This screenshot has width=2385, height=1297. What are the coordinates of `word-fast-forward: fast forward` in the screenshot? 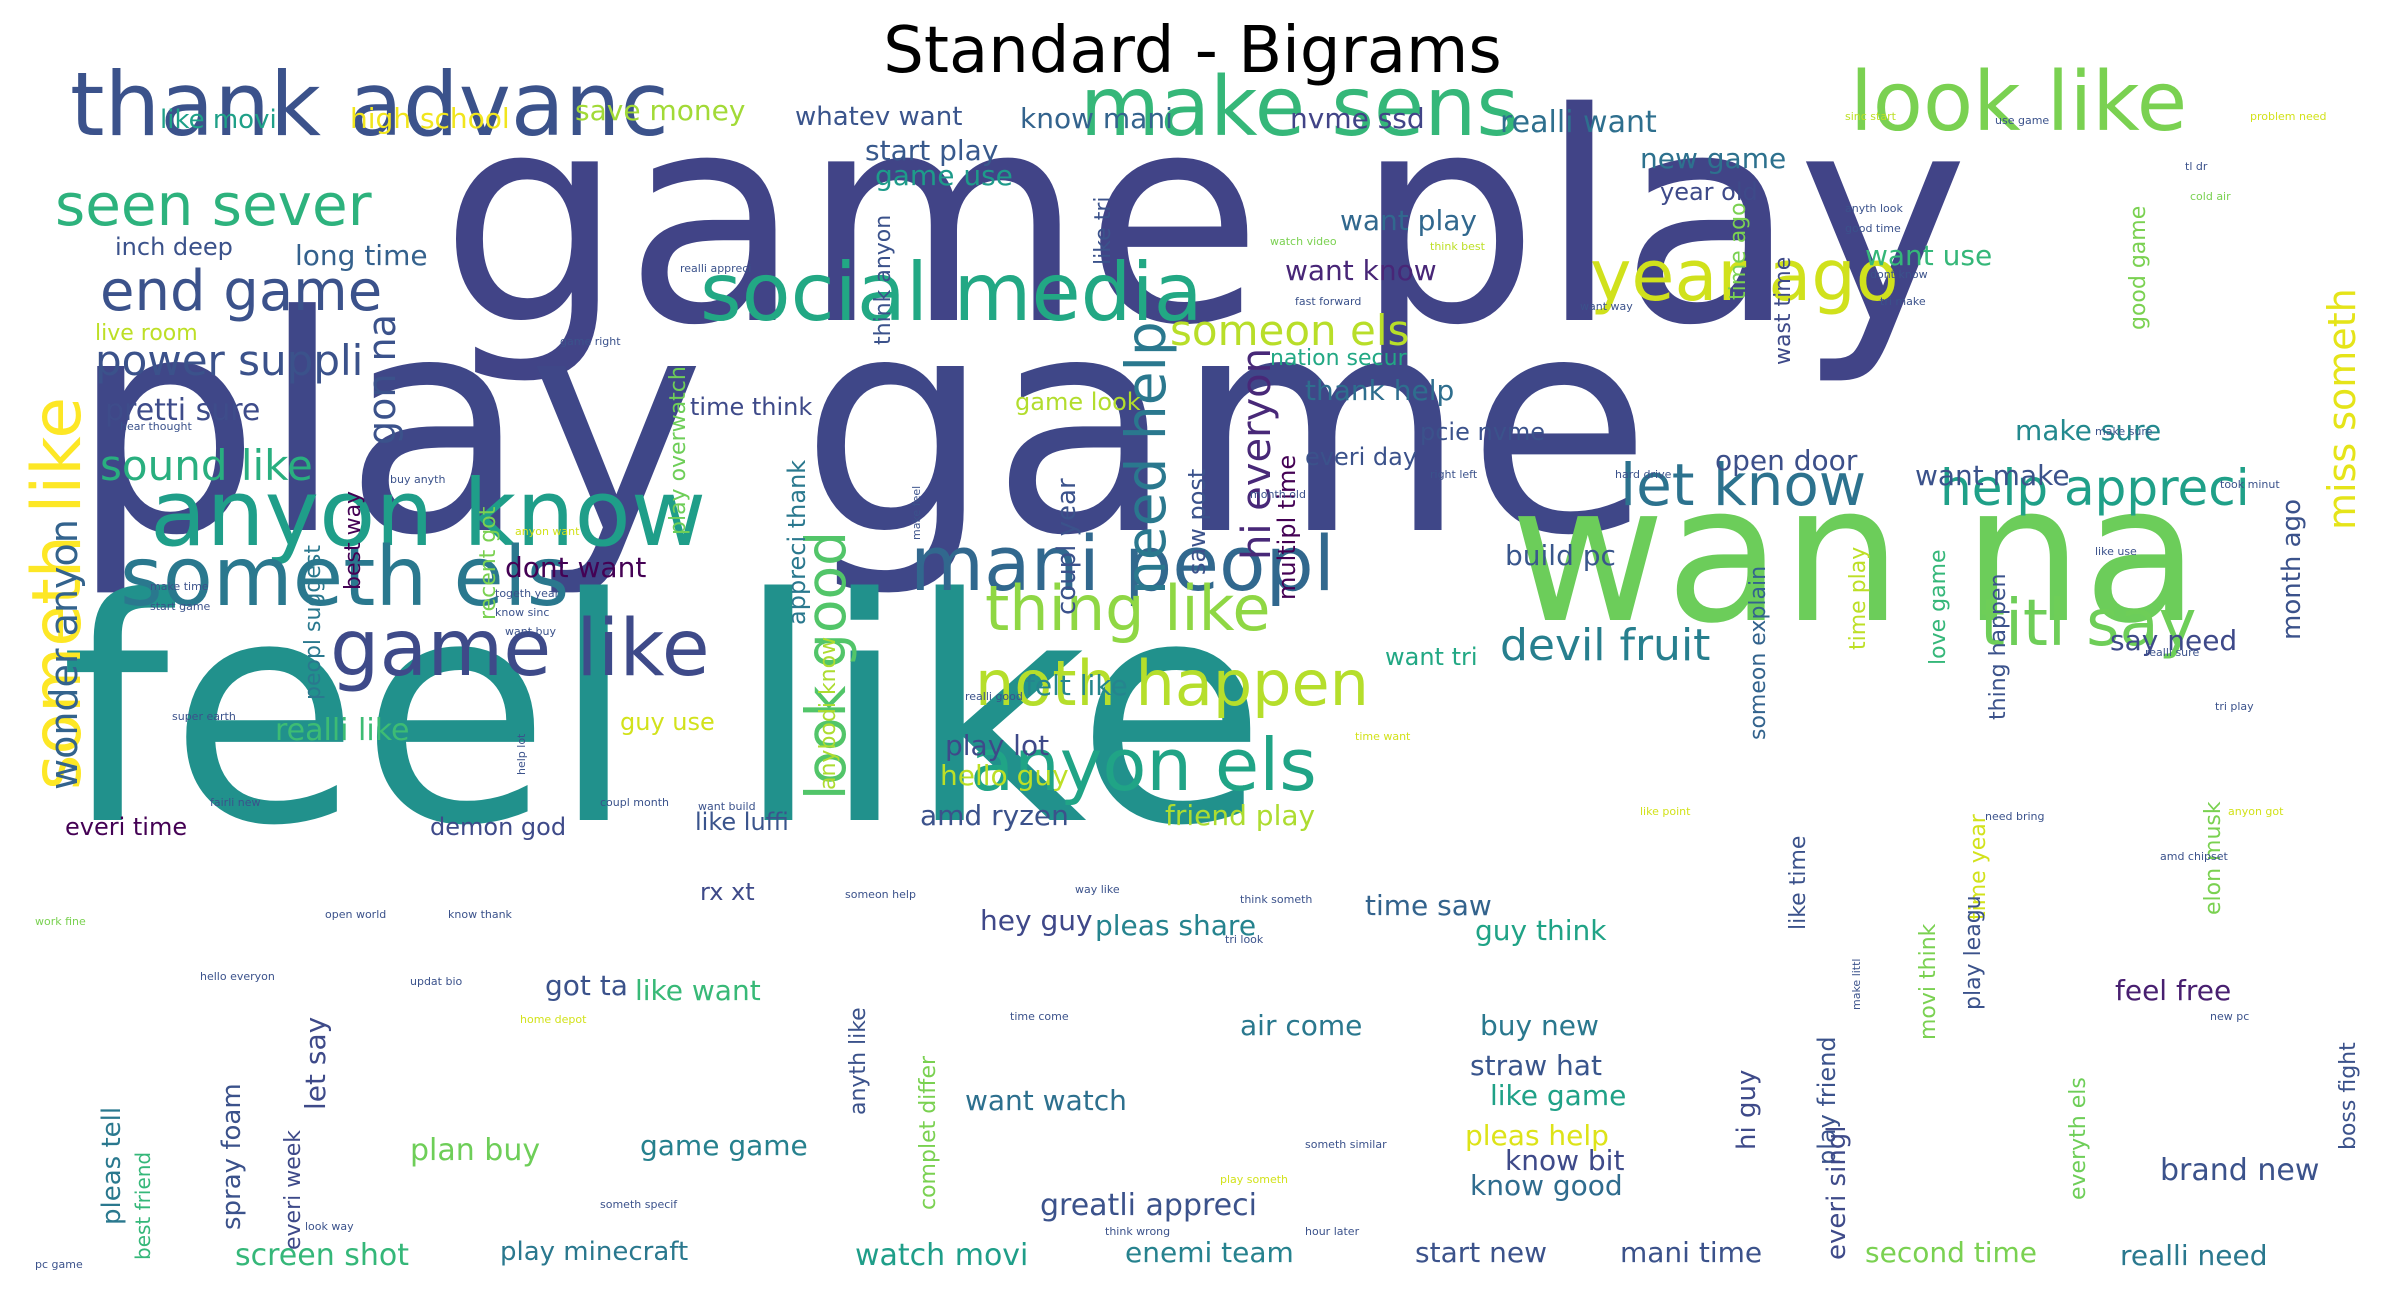 It's located at (1328, 301).